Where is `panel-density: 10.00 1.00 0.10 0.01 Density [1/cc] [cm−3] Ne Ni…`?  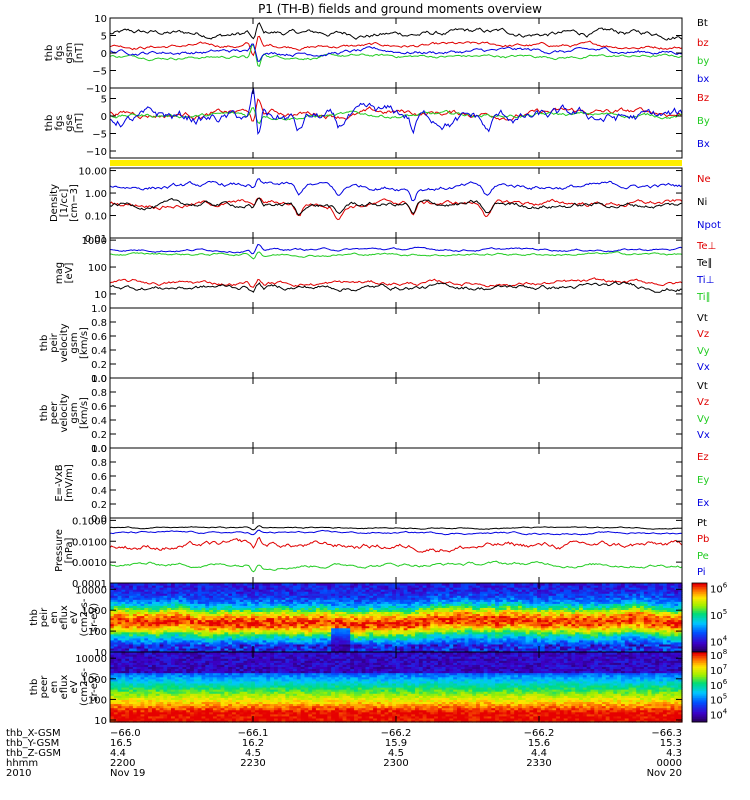 panel-density: 10.00 1.00 0.10 0.01 Density [1/cc] [cm−3] Ne Ni… is located at coordinates (385, 206).